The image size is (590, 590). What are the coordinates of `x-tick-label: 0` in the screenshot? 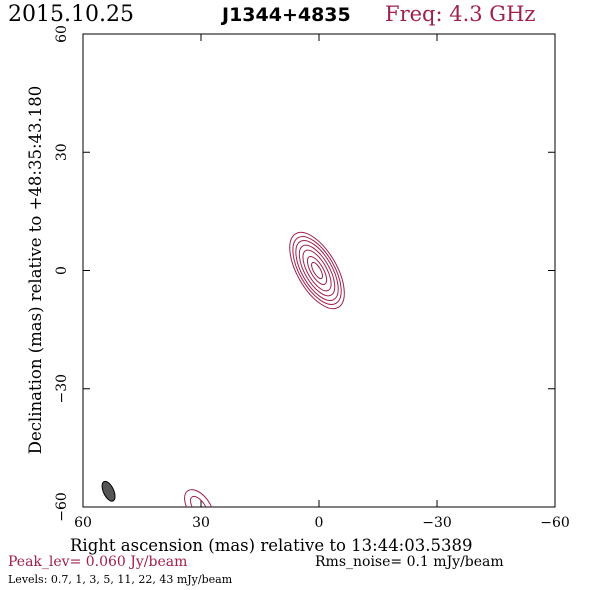 It's located at (319, 523).